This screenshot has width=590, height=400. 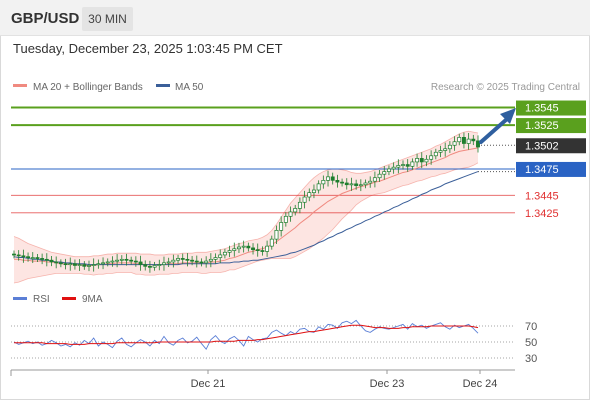 I want to click on instrument-title: GBP/USD, so click(x=45, y=18).